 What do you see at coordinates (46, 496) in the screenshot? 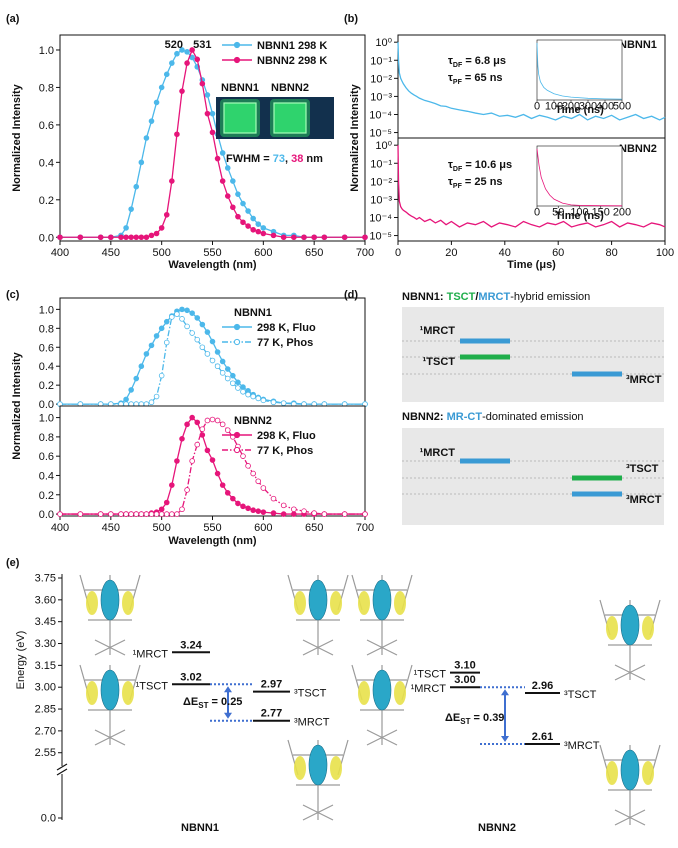
I see `y-tick-label: 0.2` at bounding box center [46, 496].